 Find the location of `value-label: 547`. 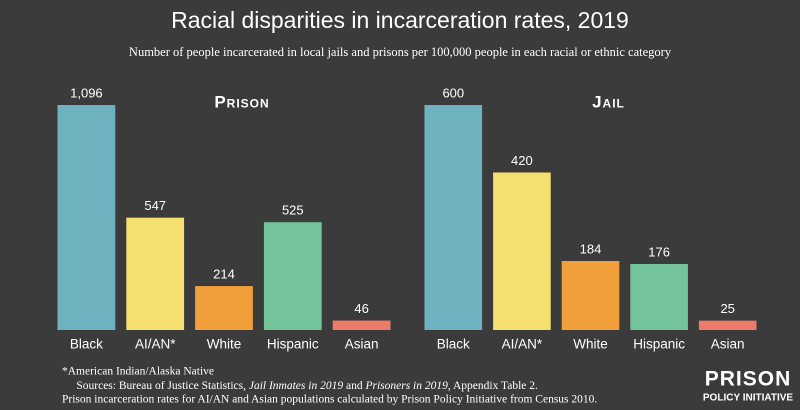

value-label: 547 is located at coordinates (155, 205).